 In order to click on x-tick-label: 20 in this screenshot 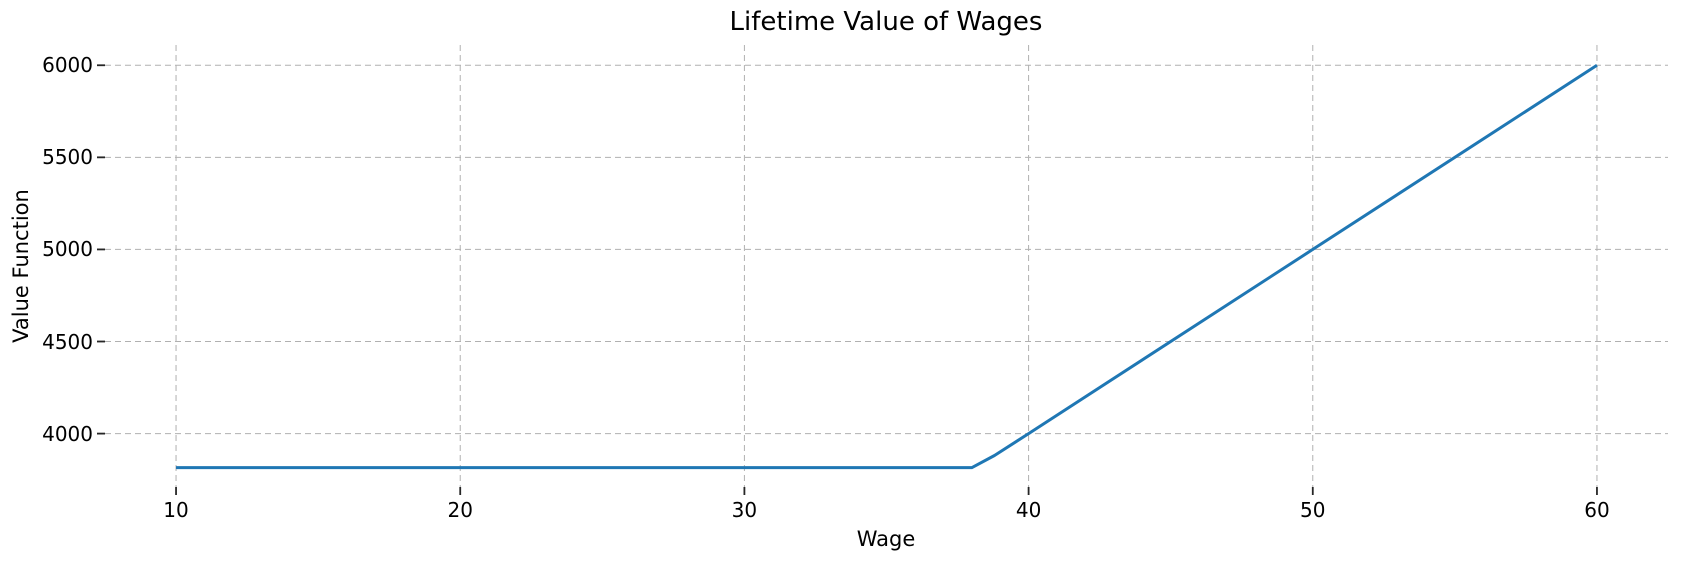, I will do `click(460, 510)`.